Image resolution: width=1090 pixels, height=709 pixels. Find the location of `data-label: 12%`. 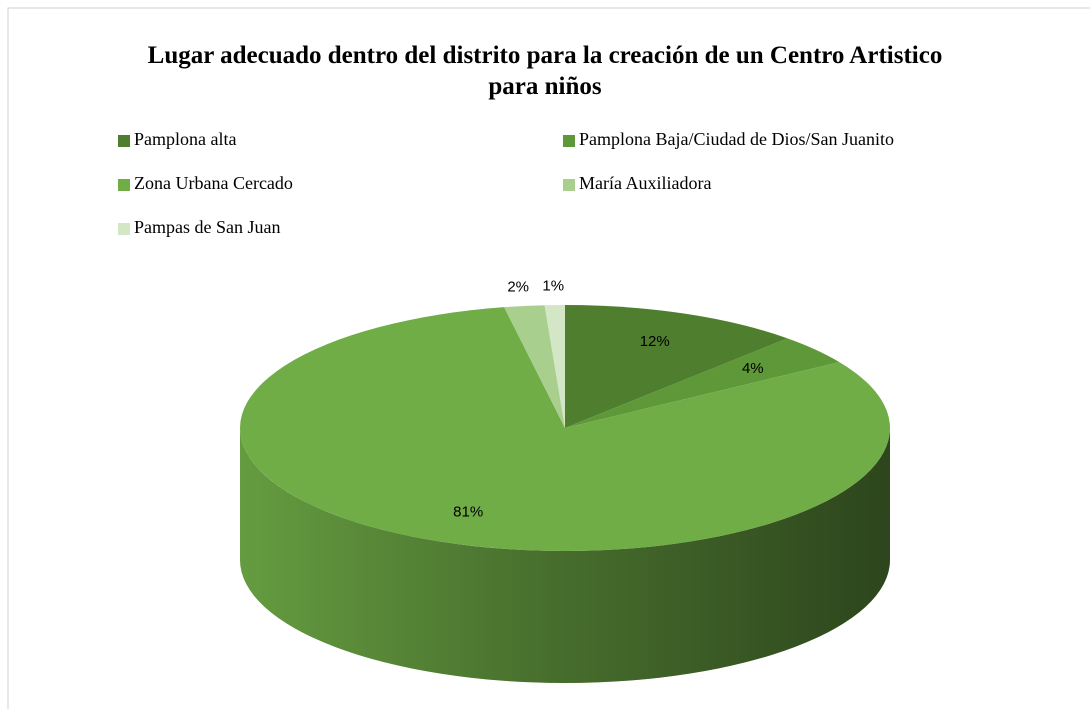

data-label: 12% is located at coordinates (655, 341).